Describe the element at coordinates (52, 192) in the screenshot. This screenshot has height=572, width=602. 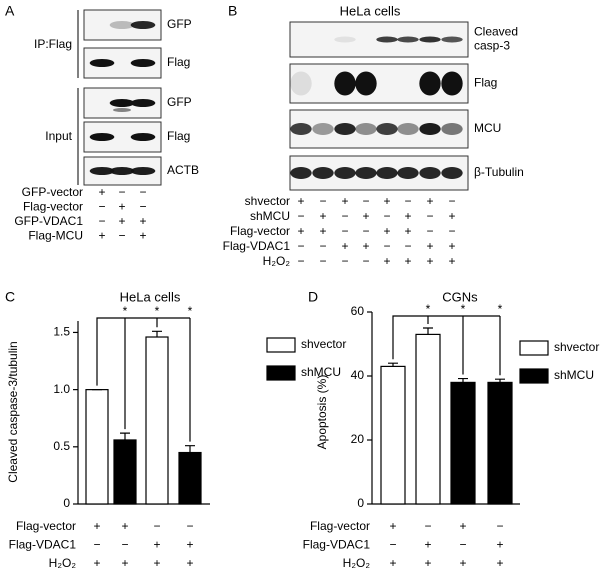
I see `condition-label: GFP-vector` at that location.